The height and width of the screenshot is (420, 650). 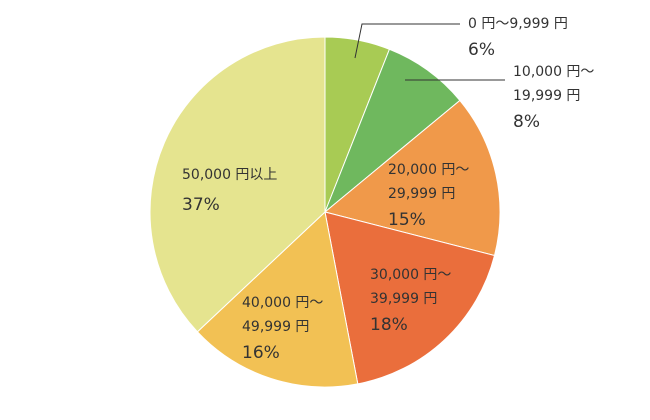 I want to click on slice-label-1-line-0: 10,000 円〜, so click(x=553, y=72).